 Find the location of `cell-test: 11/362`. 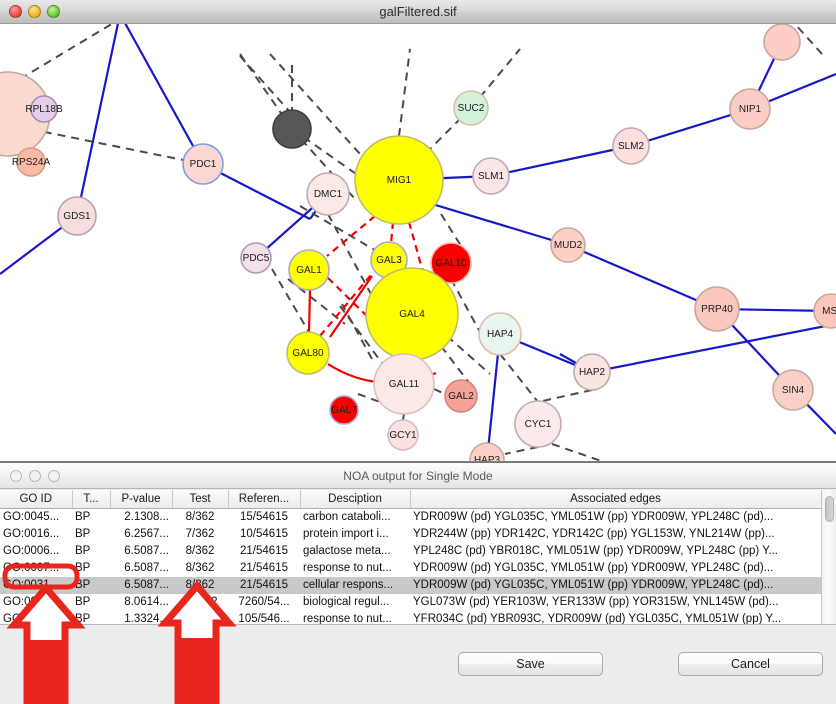

cell-test: 11/362 is located at coordinates (200, 618).